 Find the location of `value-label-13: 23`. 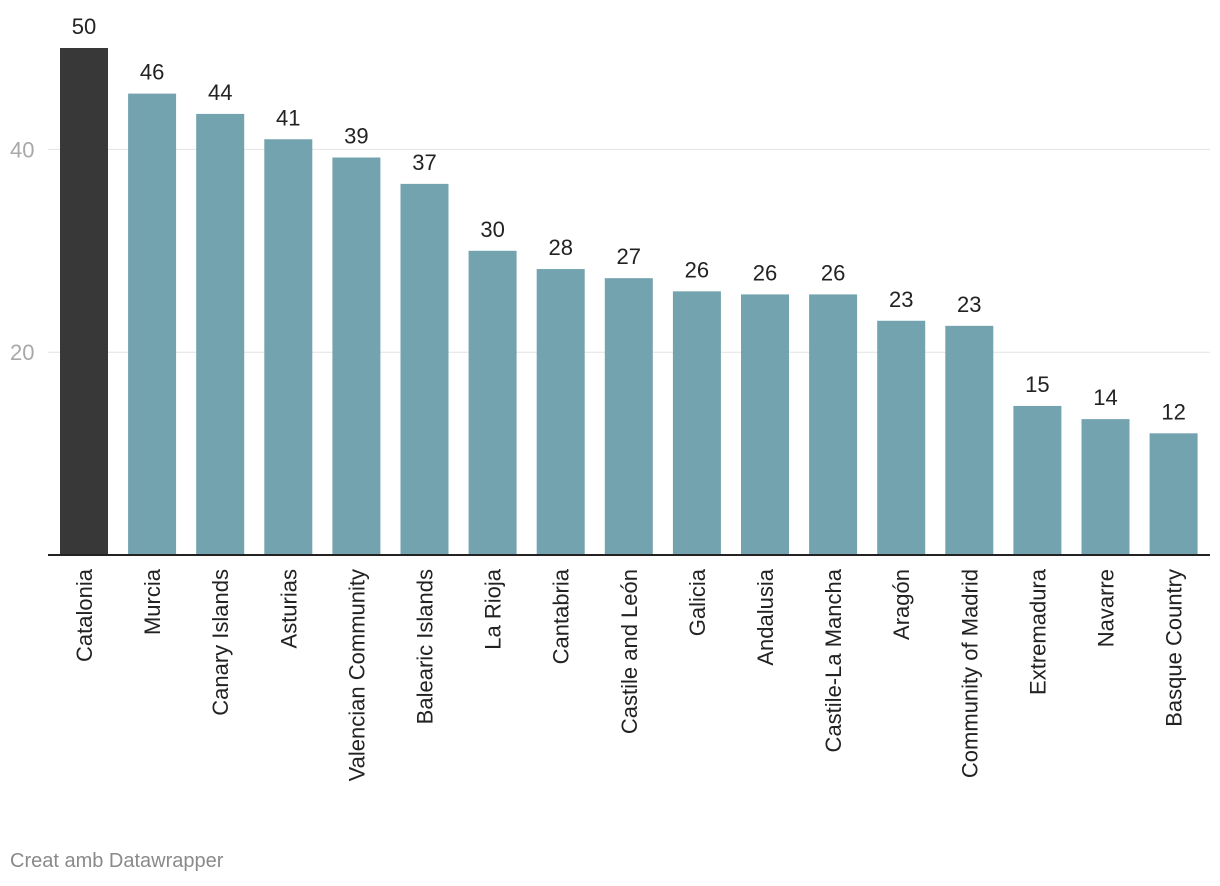

value-label-13: 23 is located at coordinates (969, 304).